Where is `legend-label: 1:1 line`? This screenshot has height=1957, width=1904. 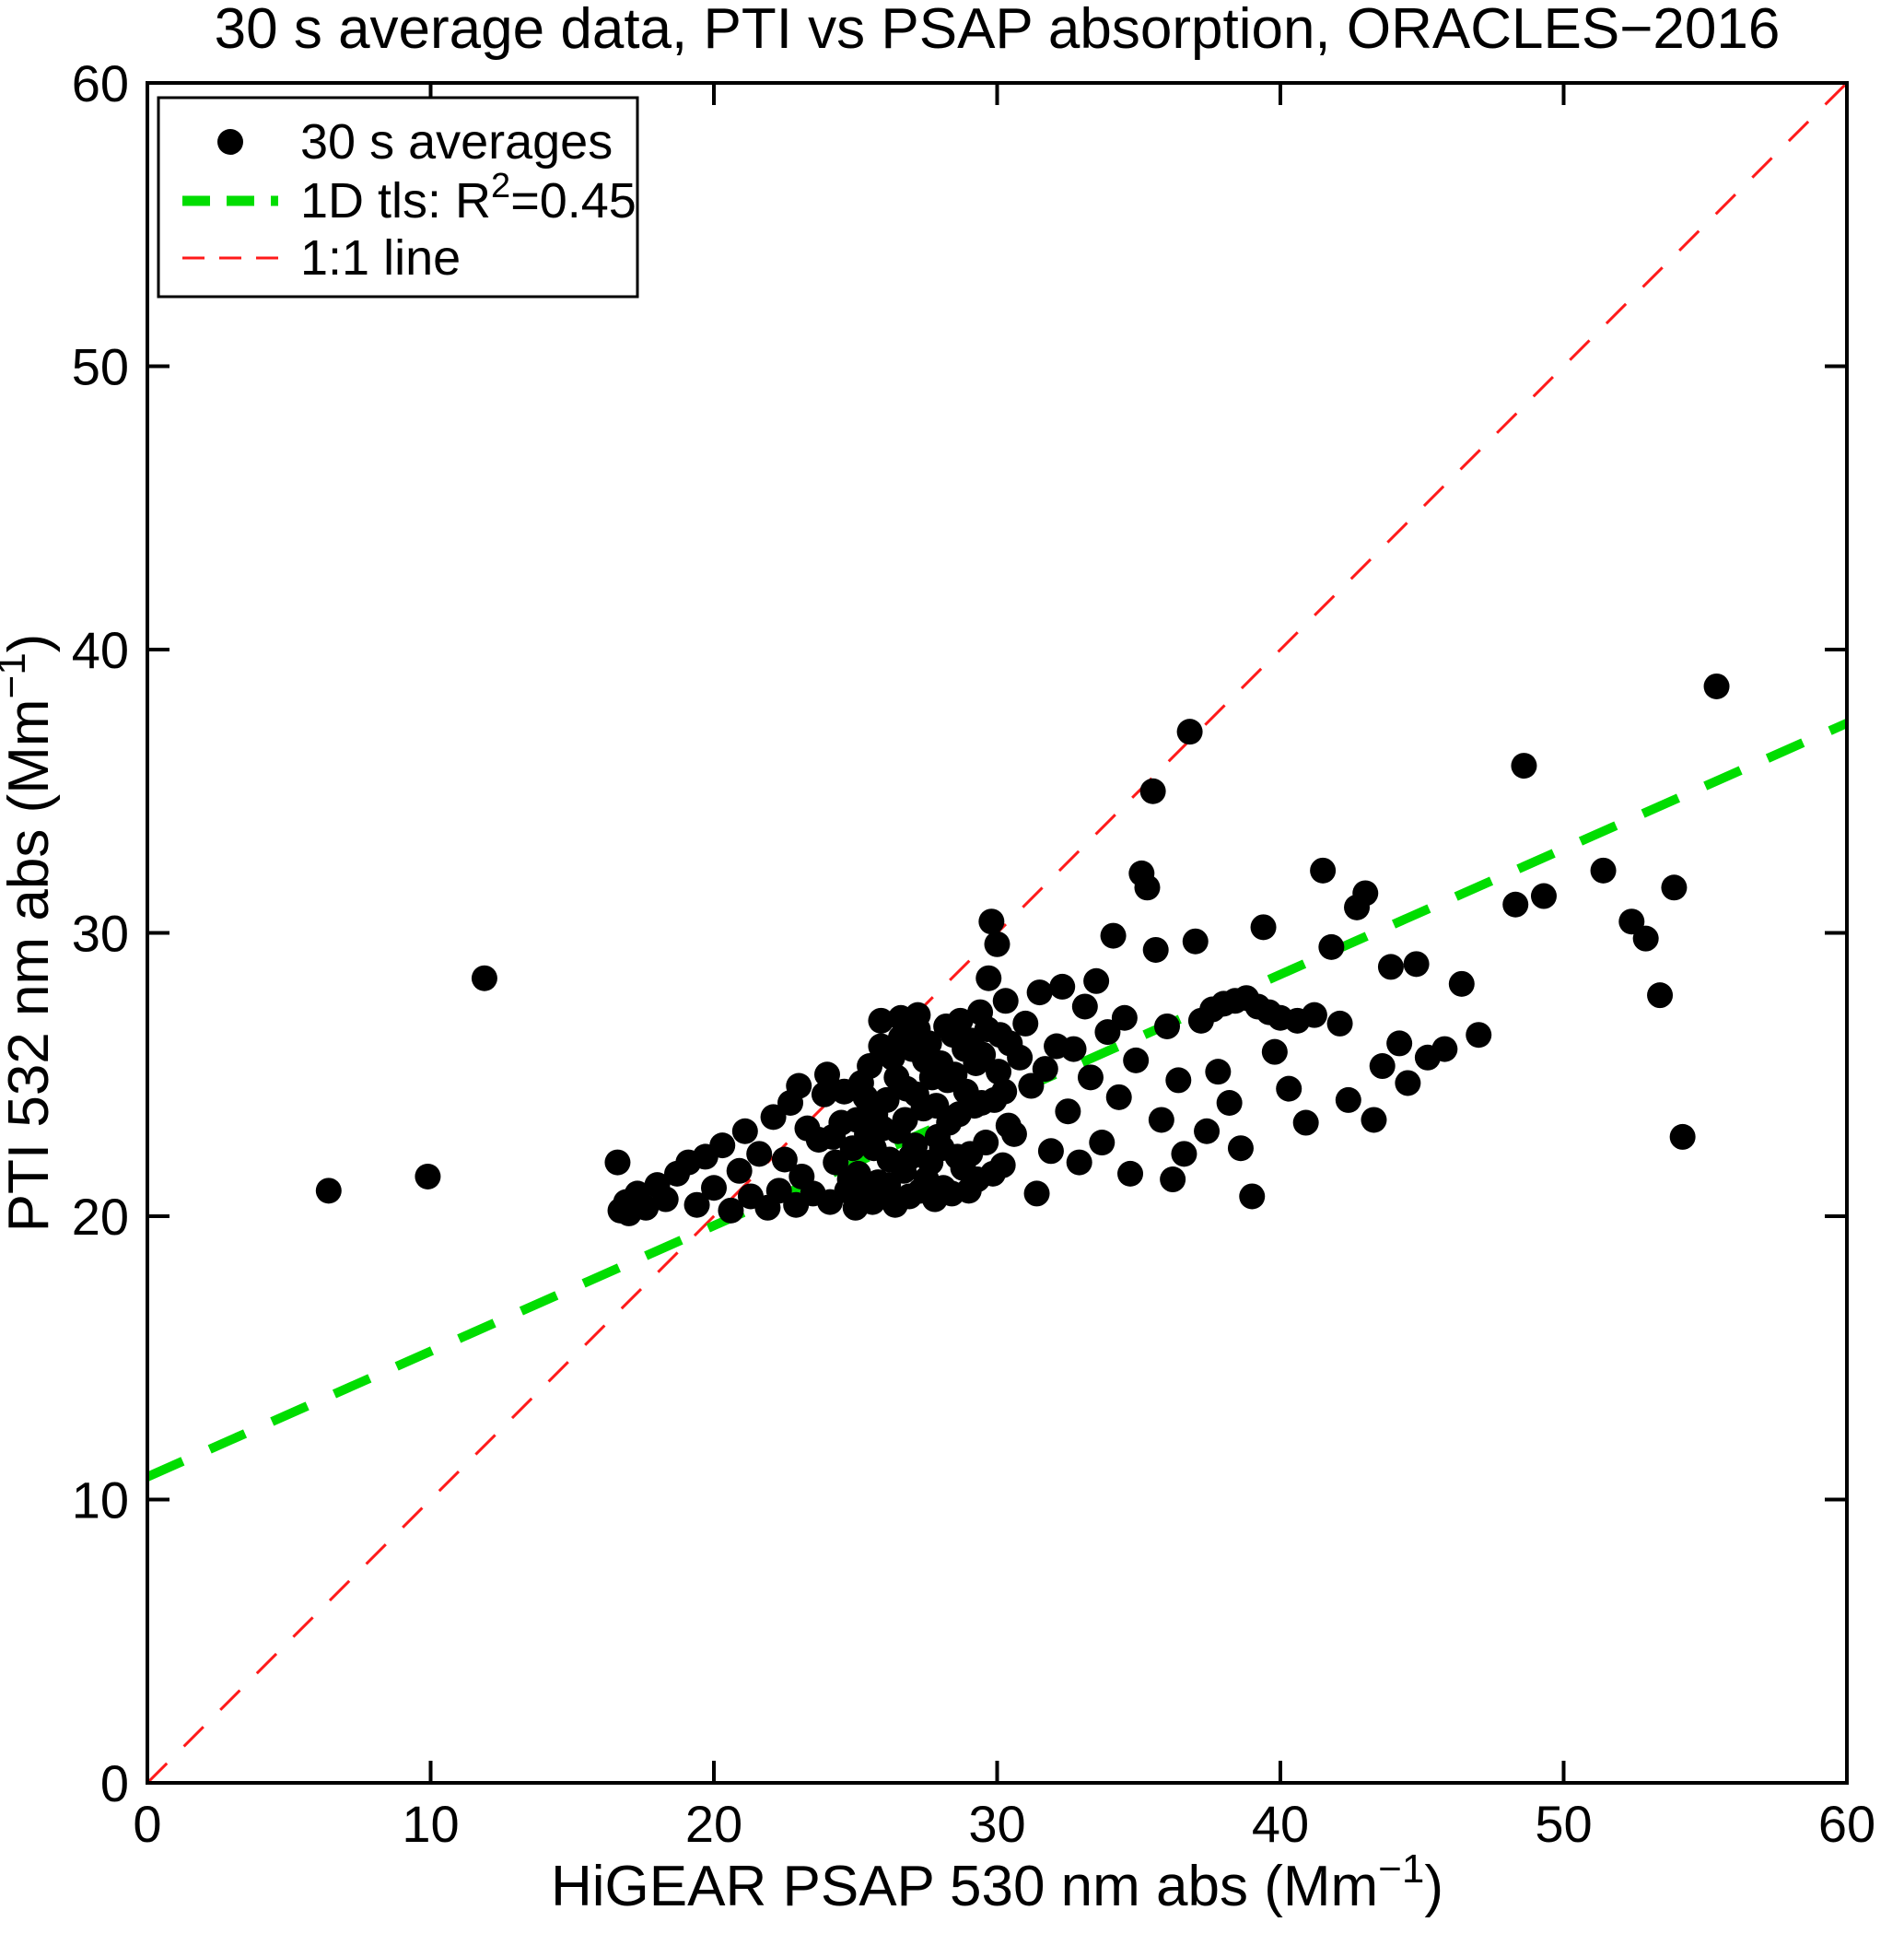
legend-label: 1:1 line is located at coordinates (380, 258).